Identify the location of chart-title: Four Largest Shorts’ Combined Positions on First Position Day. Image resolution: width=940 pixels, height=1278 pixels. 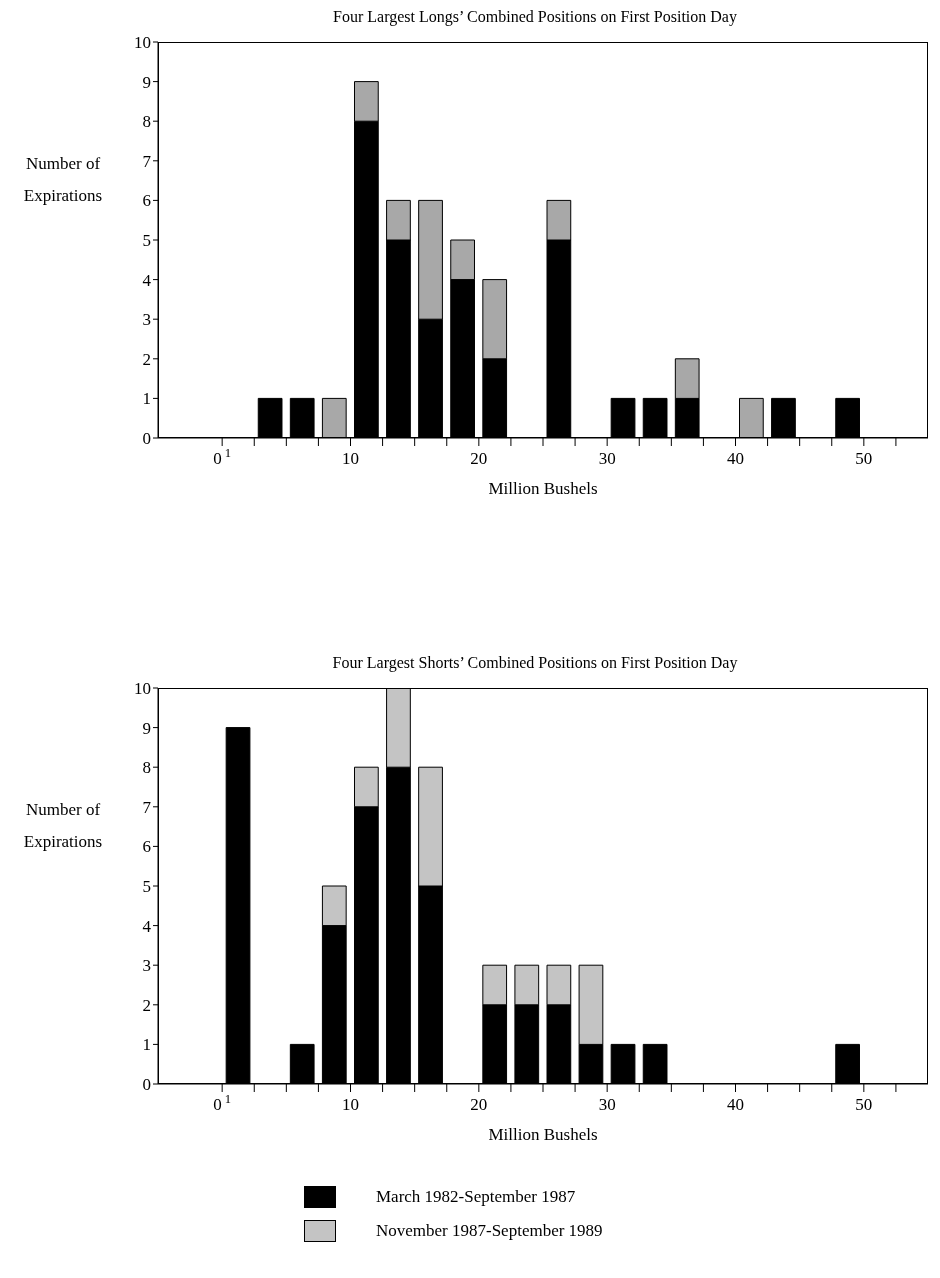
(535, 664).